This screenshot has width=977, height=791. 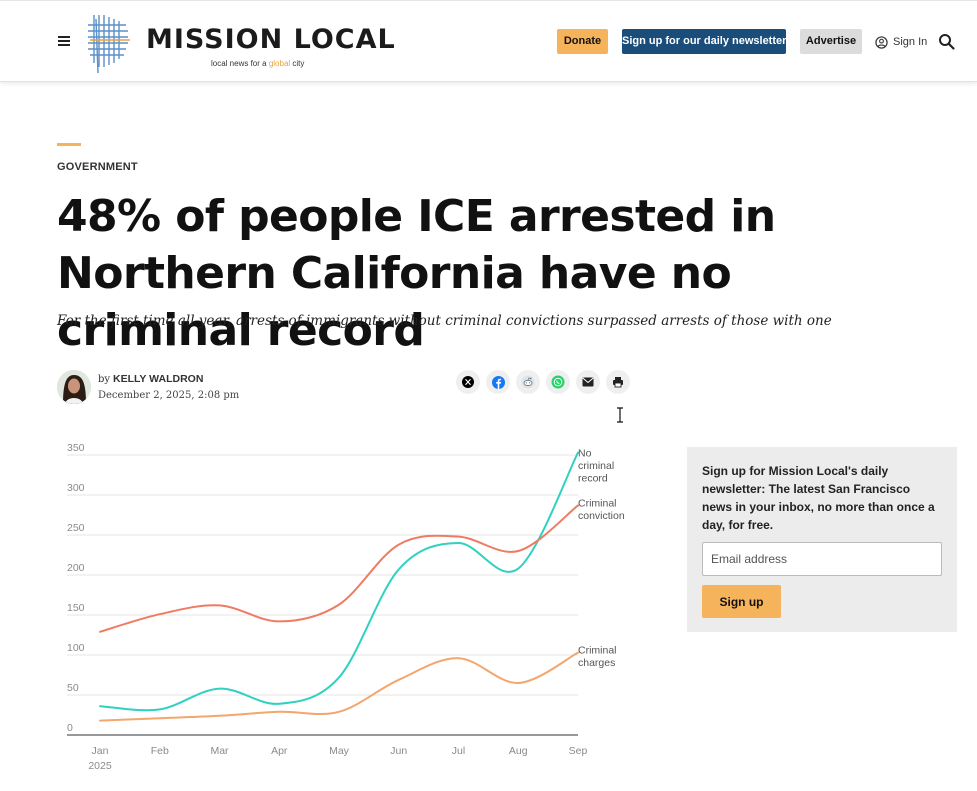 What do you see at coordinates (741, 601) in the screenshot?
I see `newsletter-signup-submit-button: Sign up` at bounding box center [741, 601].